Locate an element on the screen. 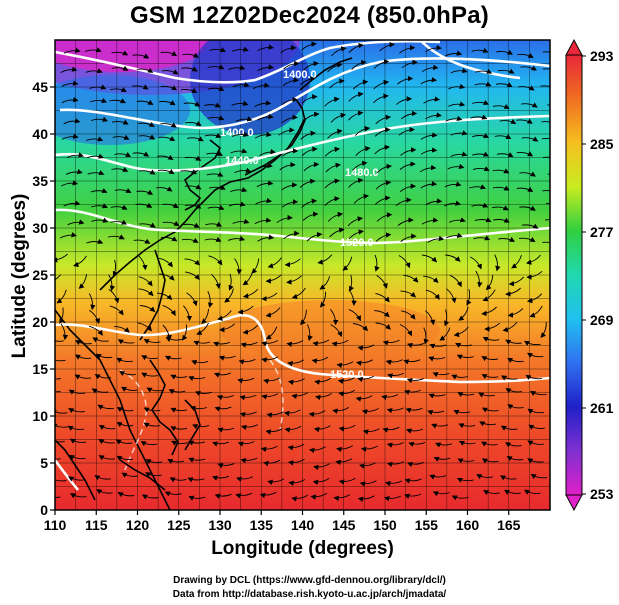  x-tick-label: 135 is located at coordinates (262, 525).